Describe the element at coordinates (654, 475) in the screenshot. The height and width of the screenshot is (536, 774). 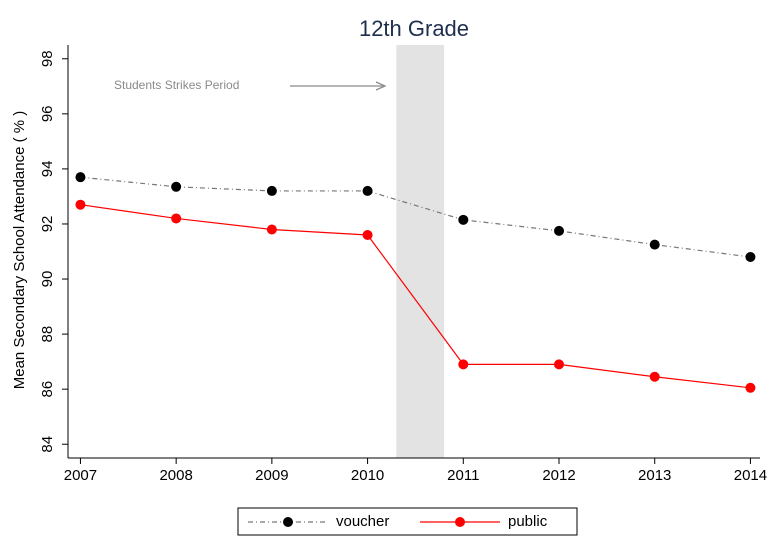
I see `x-tick-label: 2013` at that location.